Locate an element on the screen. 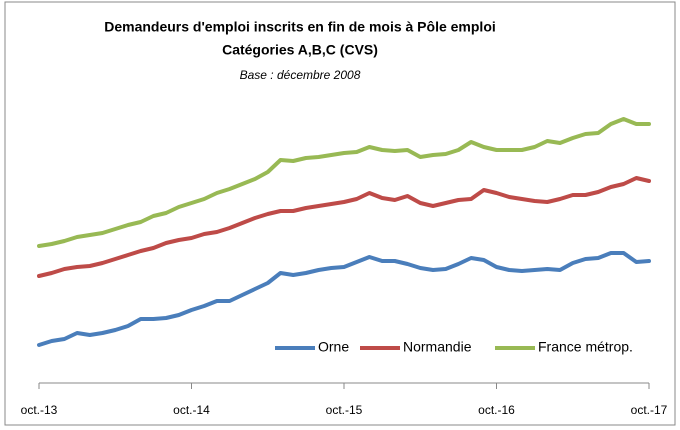 This screenshot has height=430, width=680. legend-label: Normandie is located at coordinates (437, 347).